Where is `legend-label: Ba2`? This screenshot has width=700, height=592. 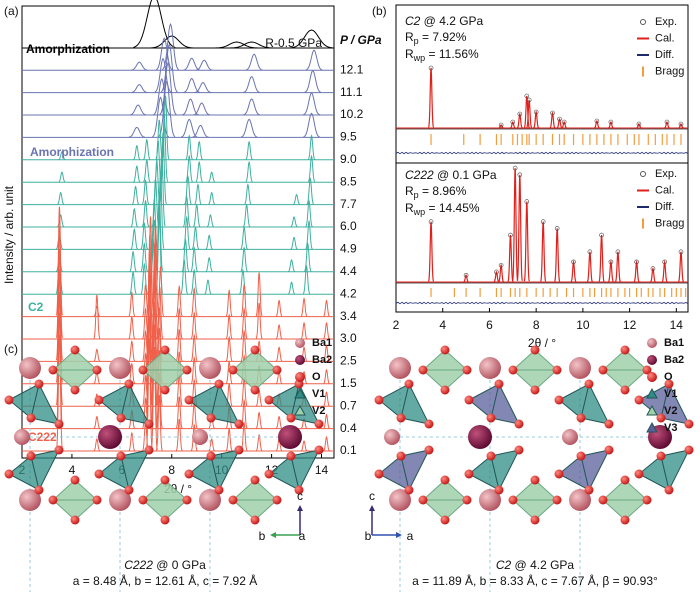 legend-label: Ba2 is located at coordinates (674, 360).